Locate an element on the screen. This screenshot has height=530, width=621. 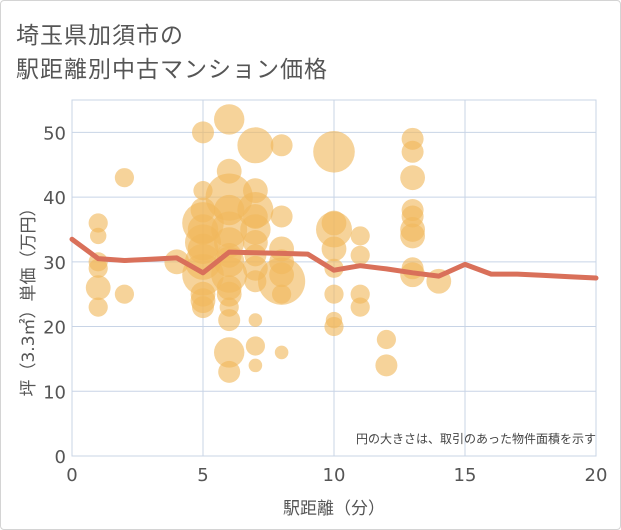
y-tick-label-10: 10 is located at coordinates (54, 392).